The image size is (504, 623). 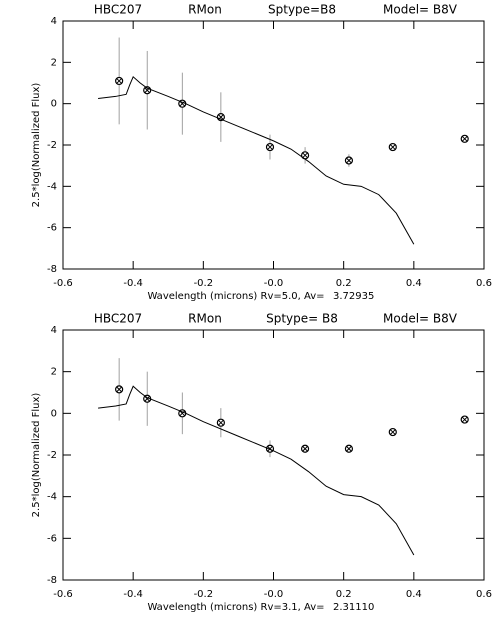 What do you see at coordinates (302, 319) in the screenshot?
I see `title-part: Sptype= B8` at bounding box center [302, 319].